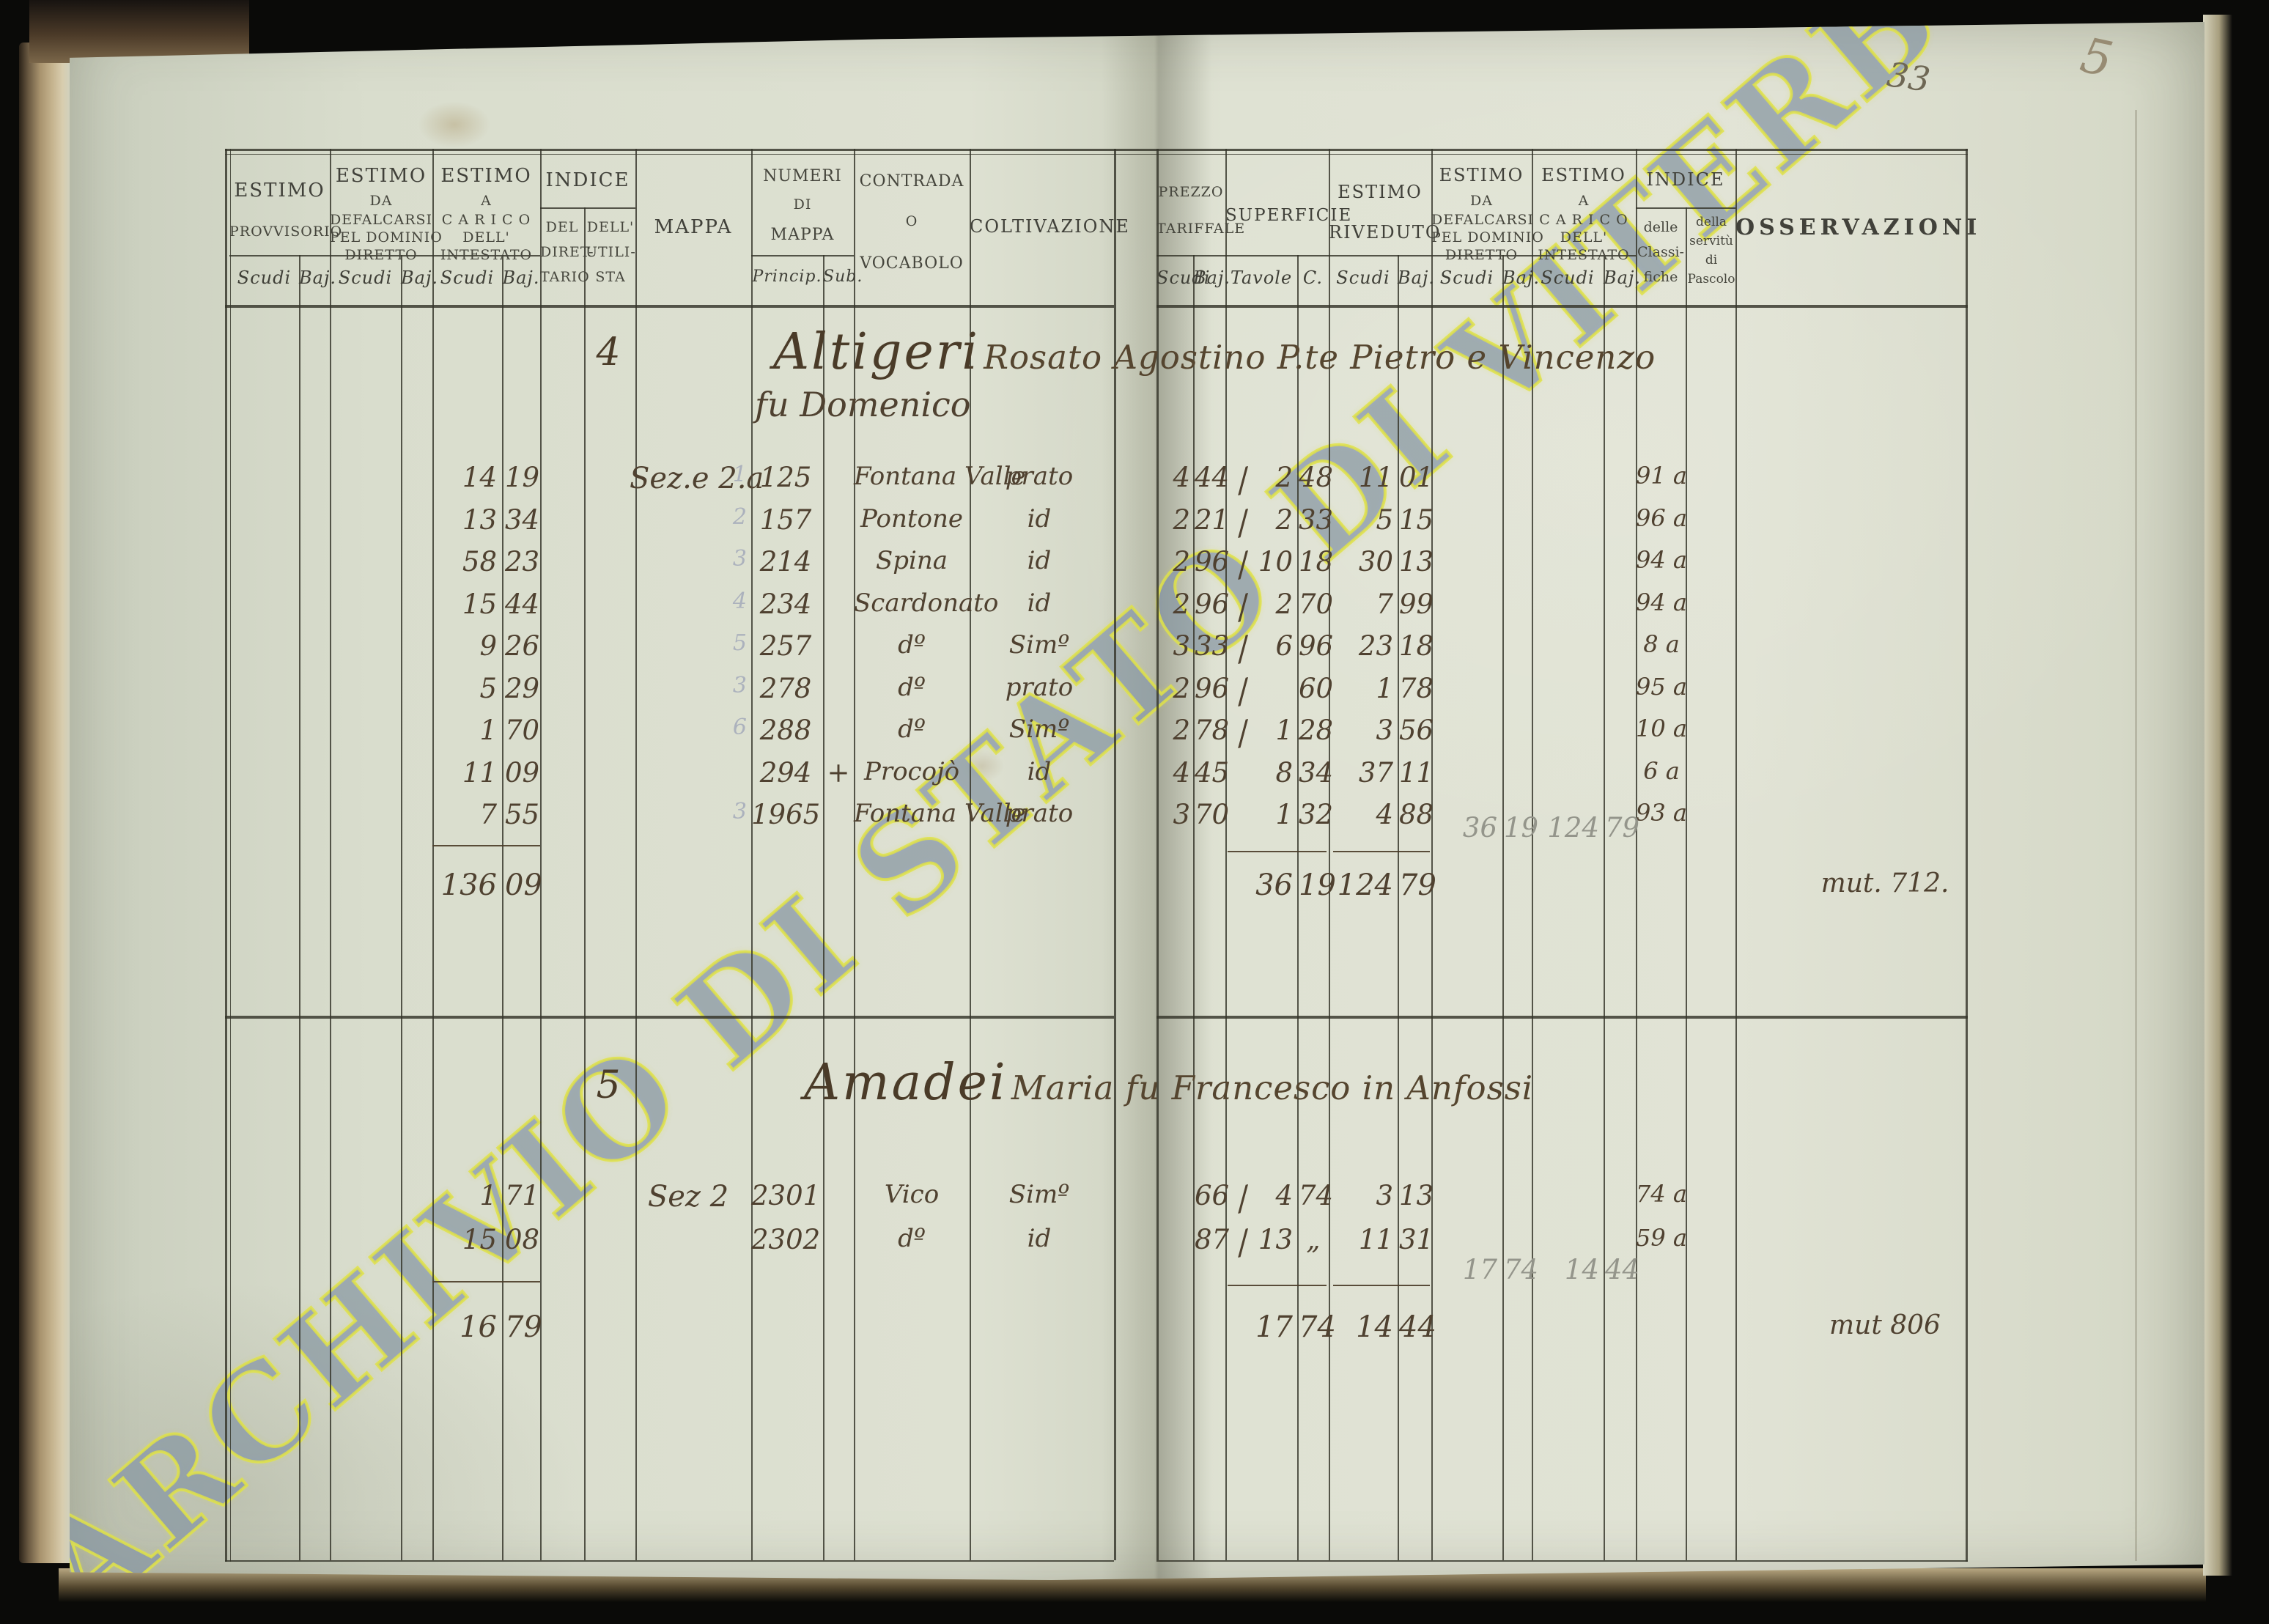  Describe the element at coordinates (669, 306) in the screenshot. I see `header-rule-left` at that location.